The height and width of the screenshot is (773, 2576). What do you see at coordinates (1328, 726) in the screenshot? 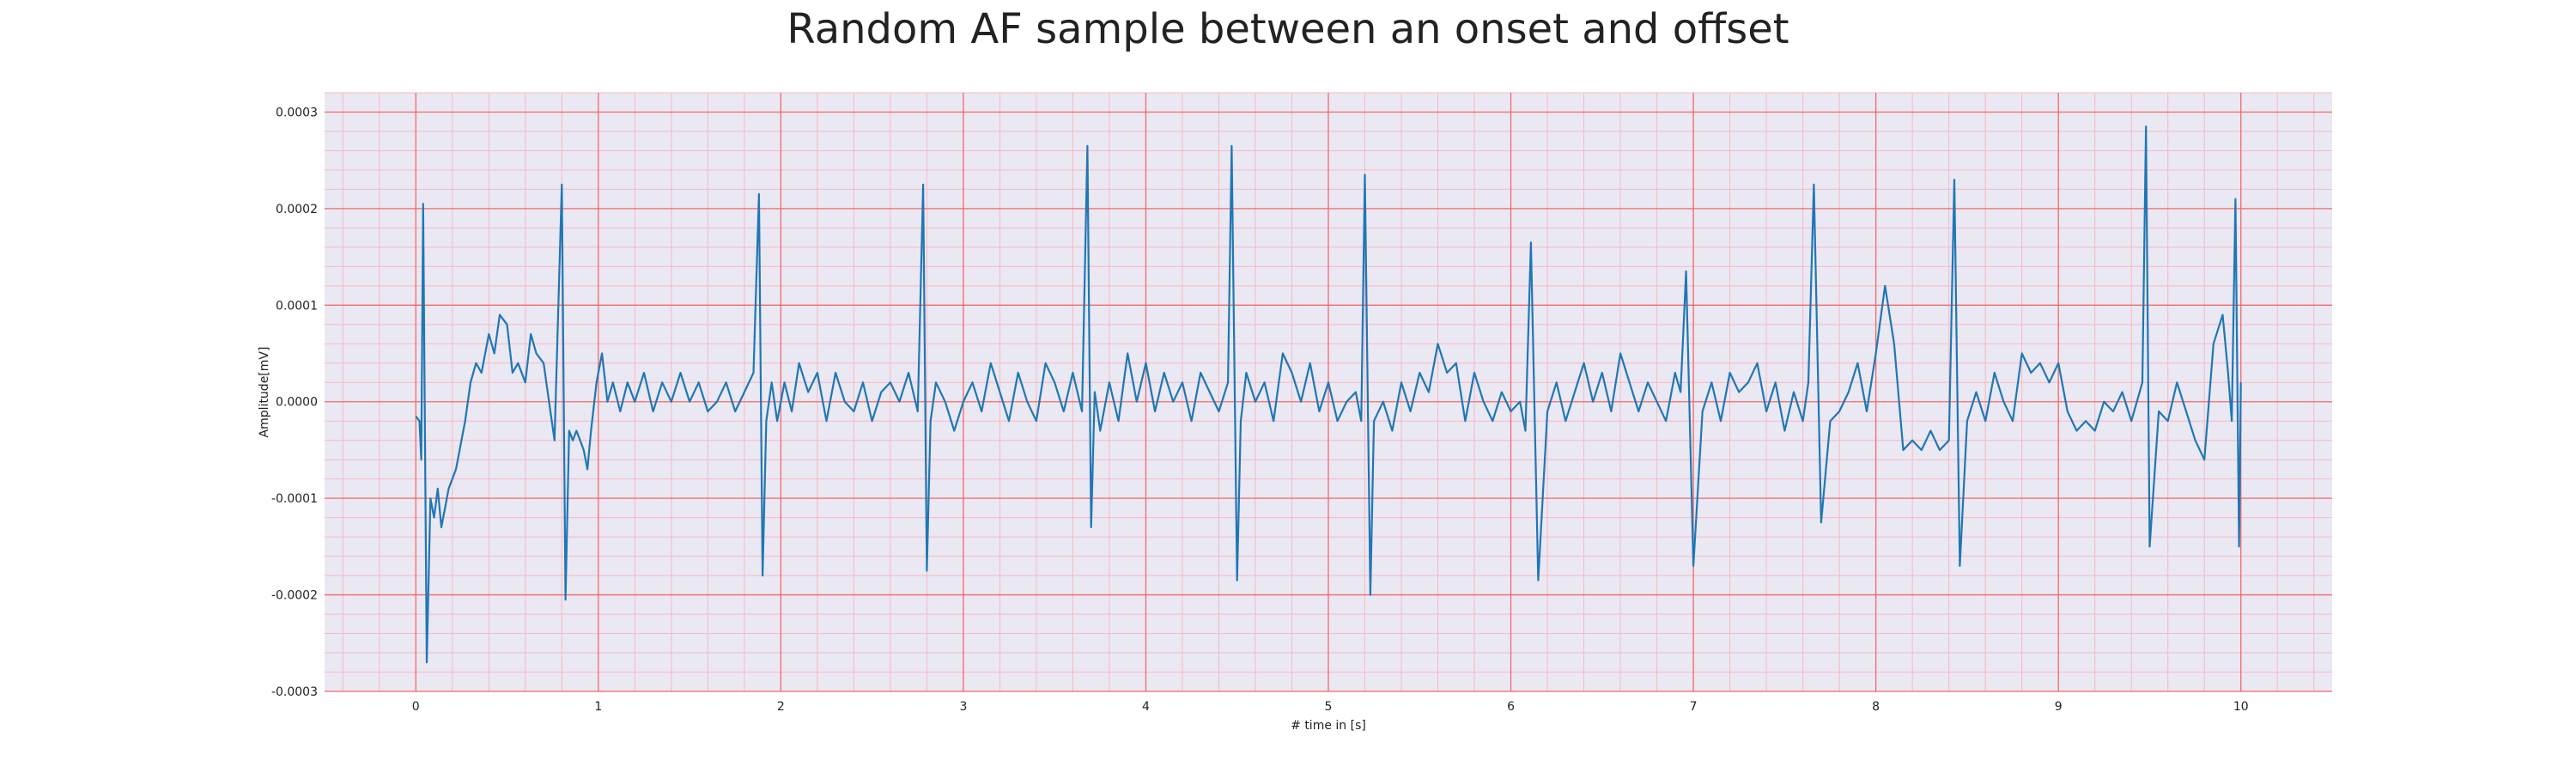
I see `x-axis-label: # time in [s]` at bounding box center [1328, 726].